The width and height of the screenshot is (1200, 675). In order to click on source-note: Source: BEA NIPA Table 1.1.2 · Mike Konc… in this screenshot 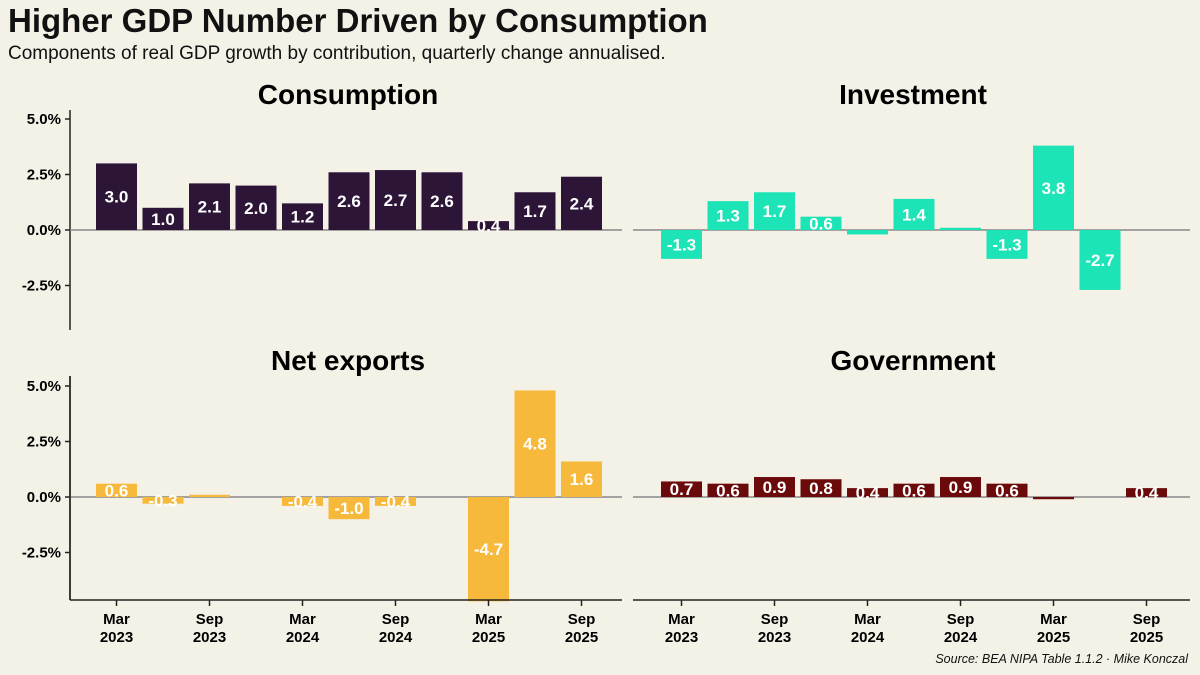, I will do `click(1061, 659)`.